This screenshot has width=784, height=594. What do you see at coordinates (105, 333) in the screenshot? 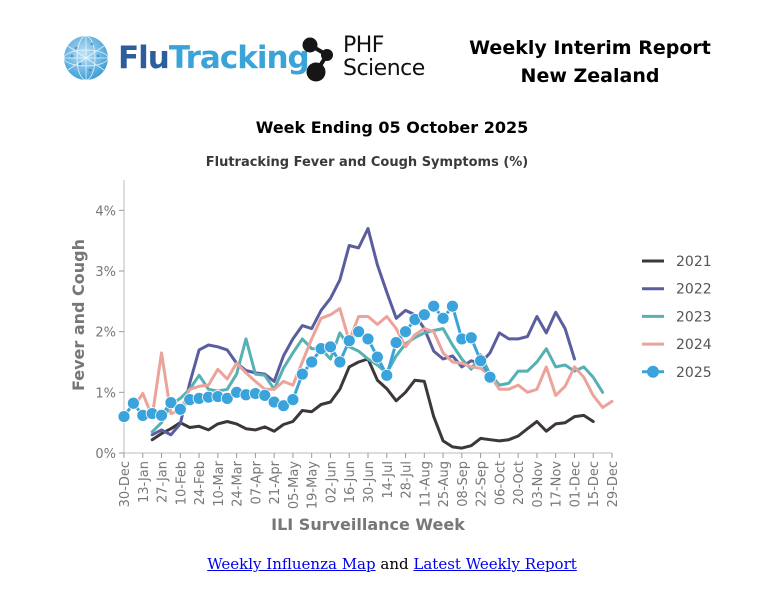
I see `y-tick-label: 2%` at bounding box center [105, 333].